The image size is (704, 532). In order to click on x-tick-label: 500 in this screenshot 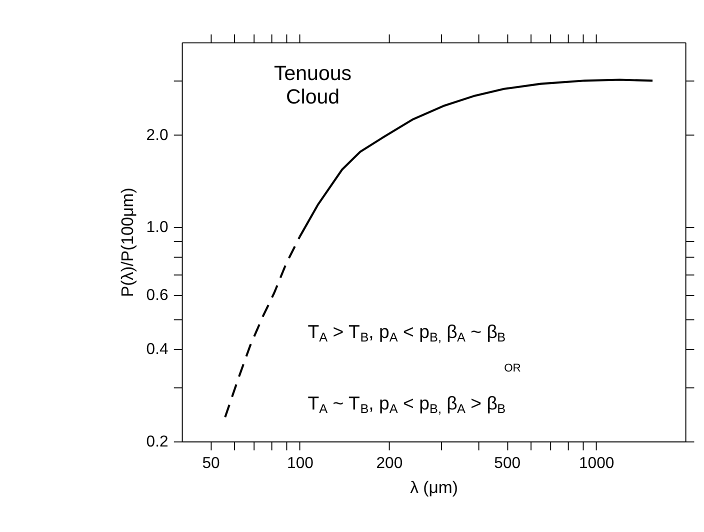, I will do `click(507, 463)`.